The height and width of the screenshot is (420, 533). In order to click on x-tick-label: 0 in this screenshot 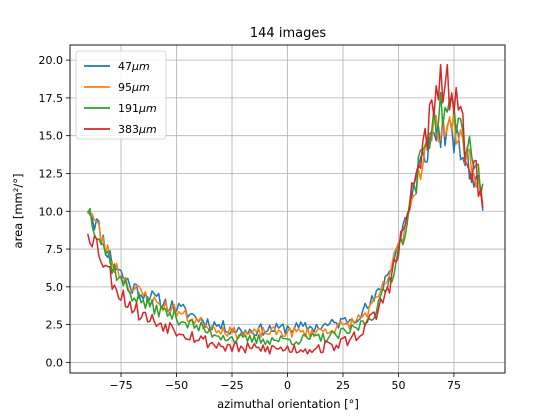, I will do `click(287, 385)`.